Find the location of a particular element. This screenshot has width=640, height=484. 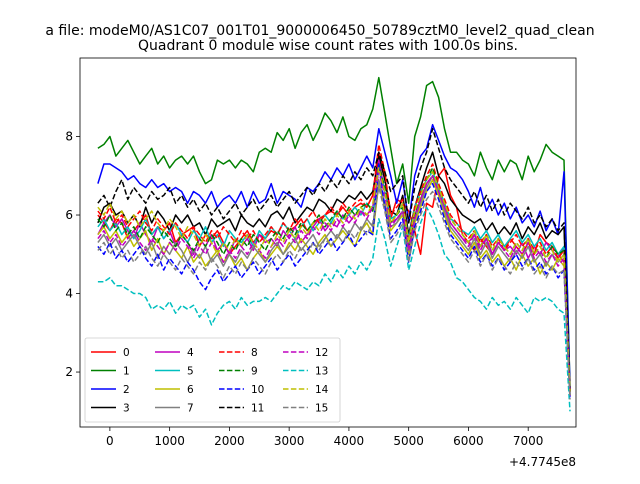

y-tick-label: 8 is located at coordinates (69, 137).